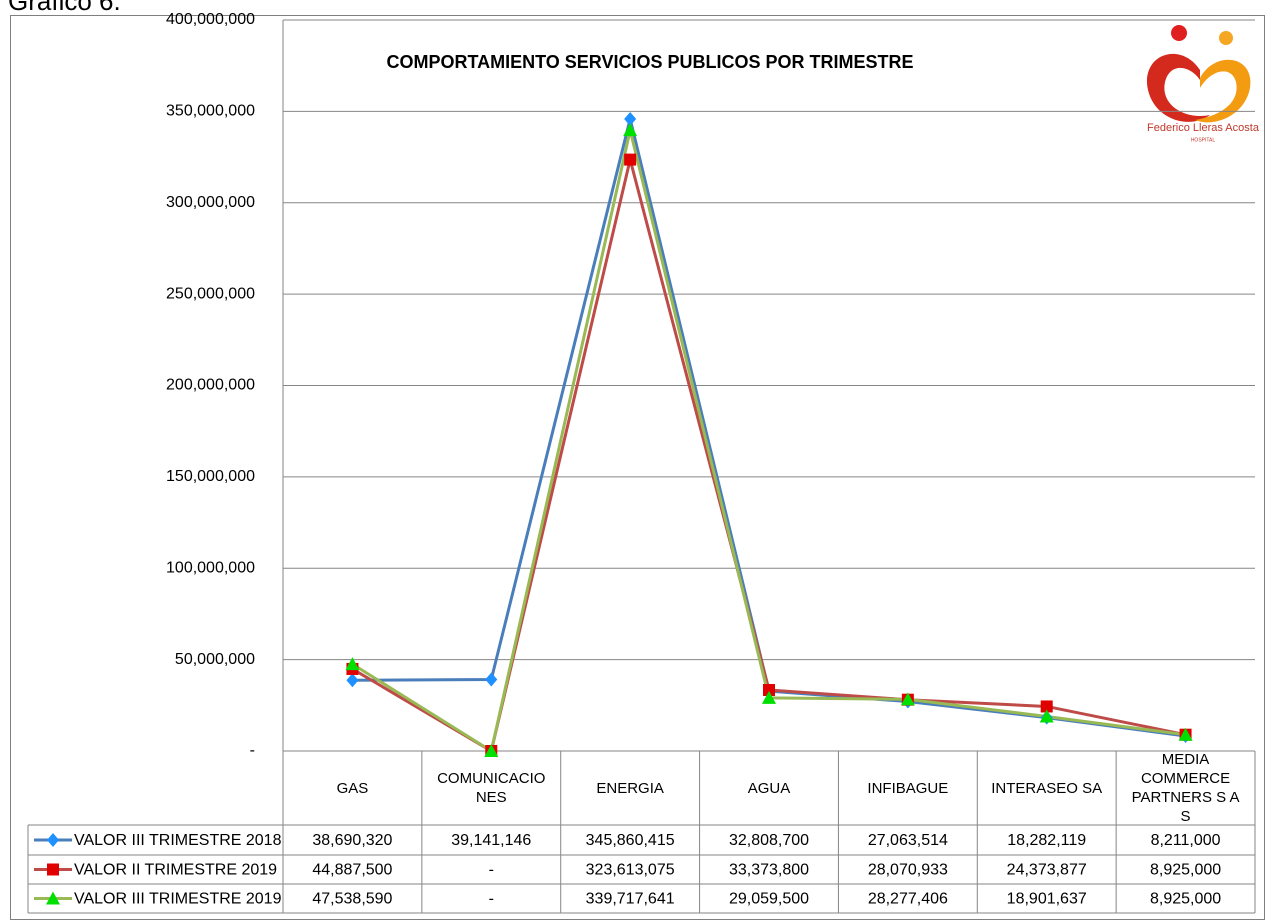 This screenshot has height=921, width=1268. What do you see at coordinates (1203, 128) in the screenshot?
I see `logo-name: Federico Lleras Acosta` at bounding box center [1203, 128].